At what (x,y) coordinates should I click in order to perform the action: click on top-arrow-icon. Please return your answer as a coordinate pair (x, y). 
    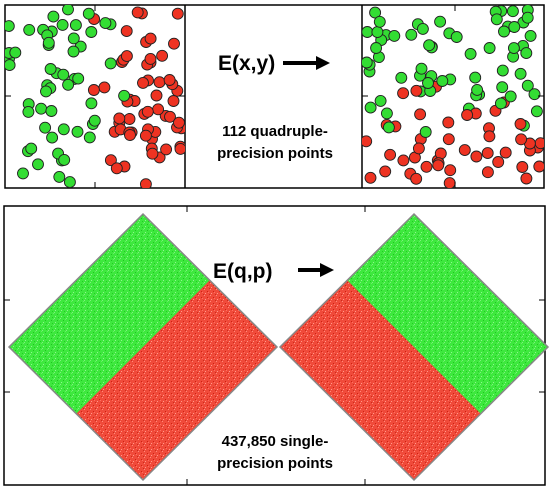
    Looking at the image, I should click on (306, 63).